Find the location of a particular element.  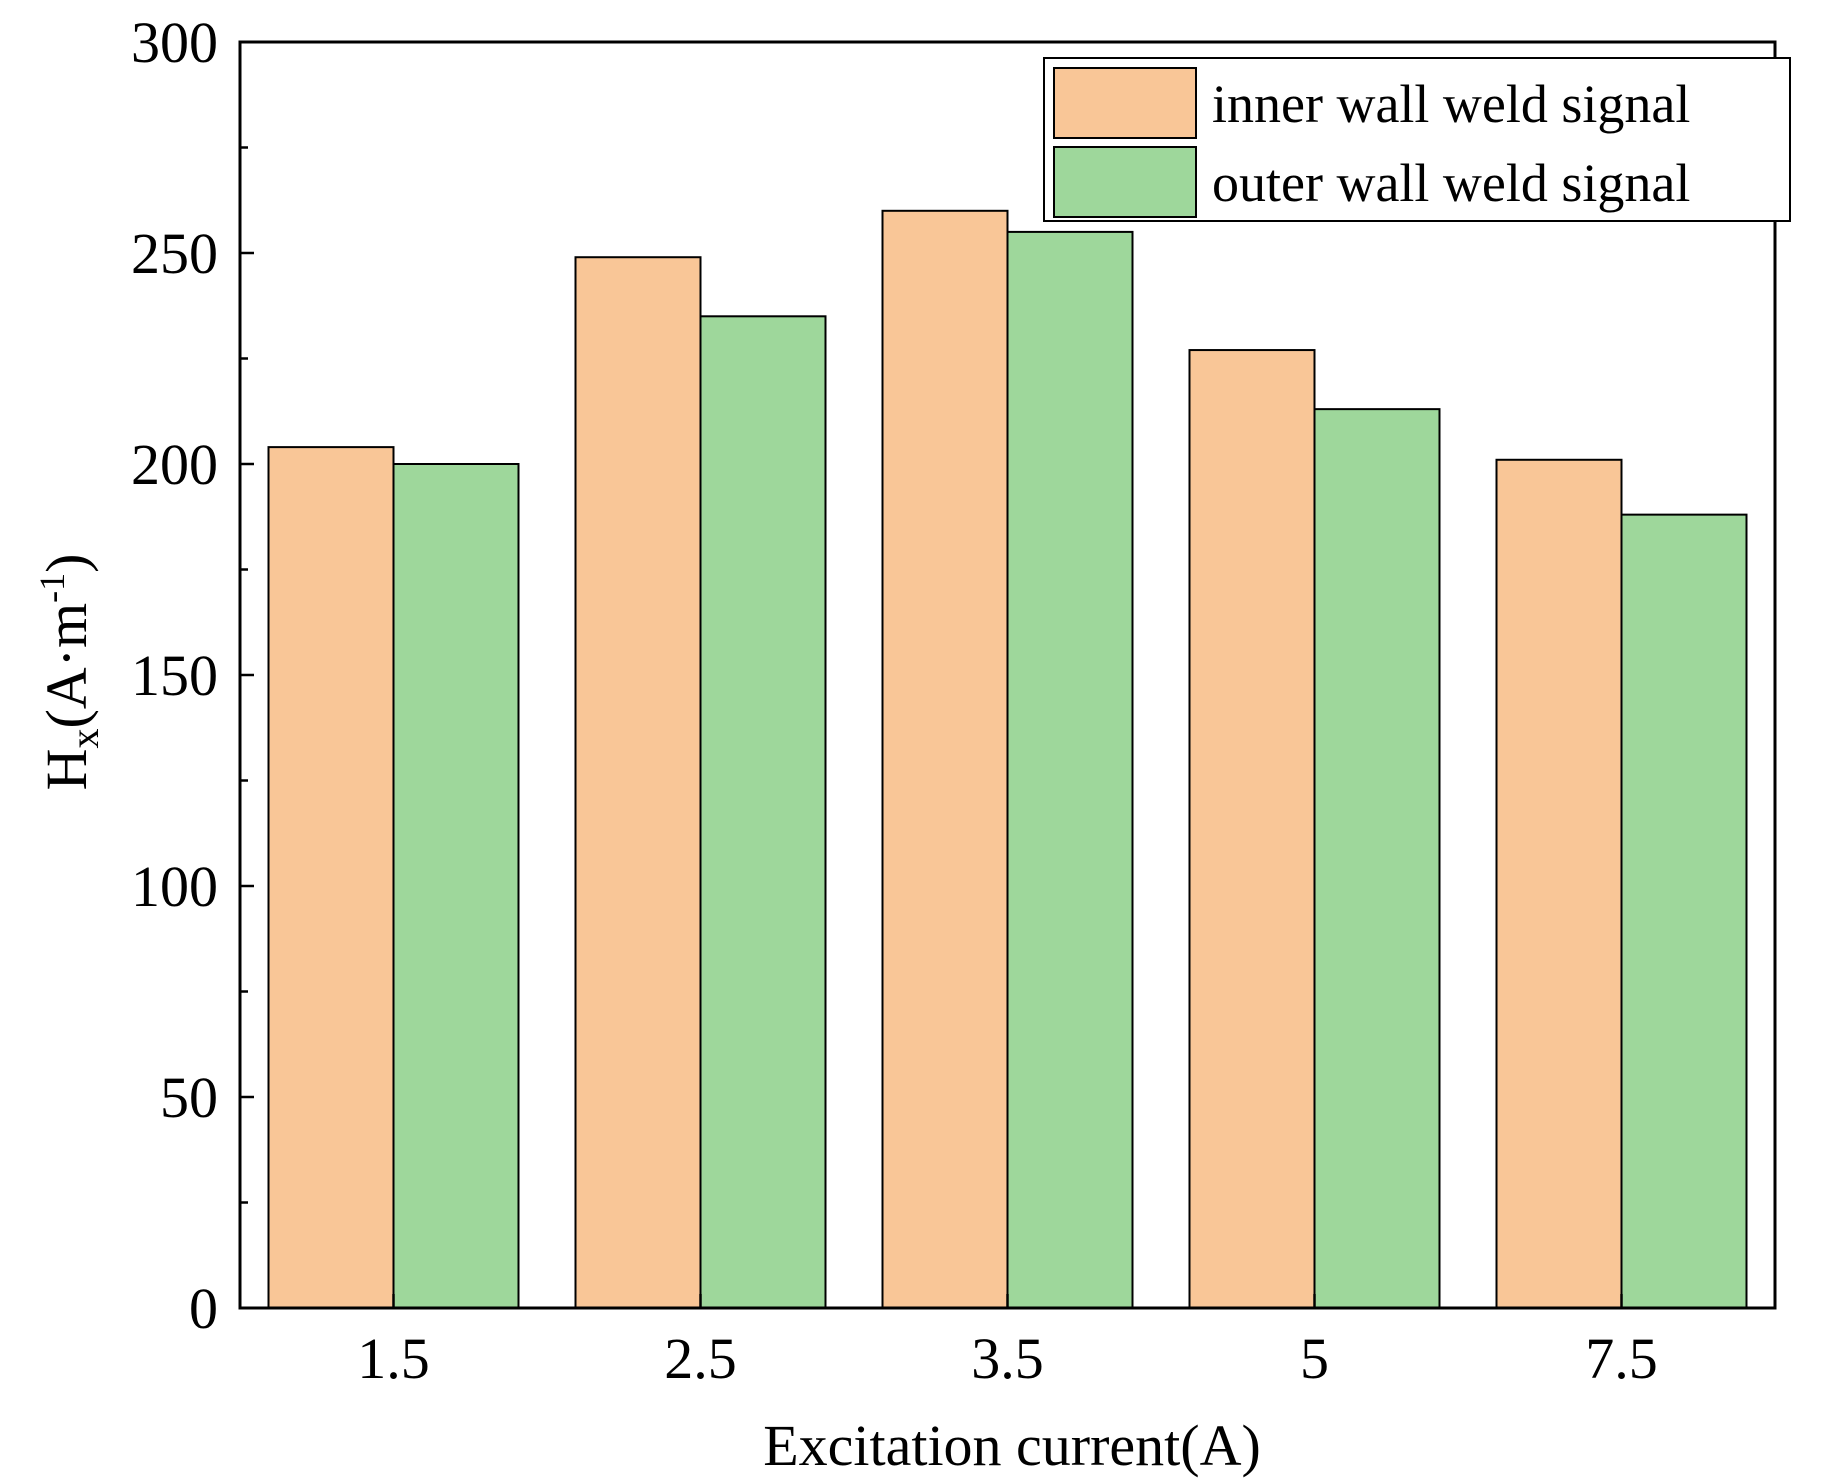

legend-swatch-inner-wall is located at coordinates (1125, 103).